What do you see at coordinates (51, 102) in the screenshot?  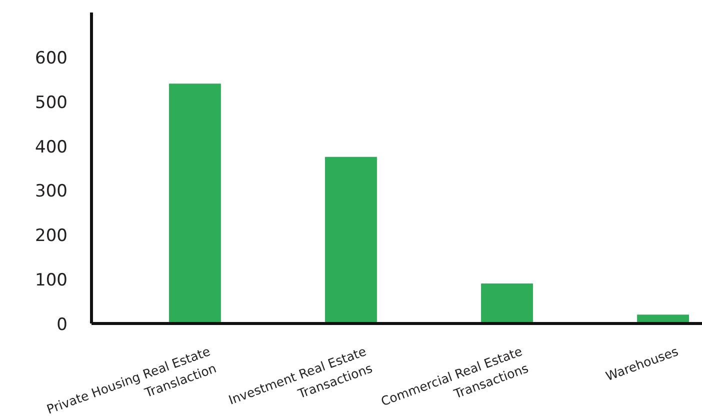 I see `y-tick-label: 500` at bounding box center [51, 102].